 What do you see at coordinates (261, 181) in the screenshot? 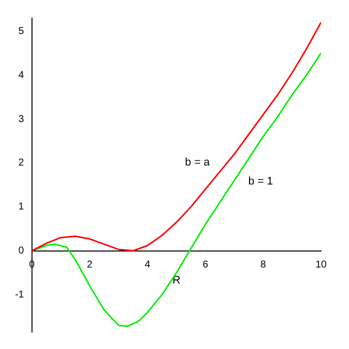
I see `series-label: b = 1` at bounding box center [261, 181].